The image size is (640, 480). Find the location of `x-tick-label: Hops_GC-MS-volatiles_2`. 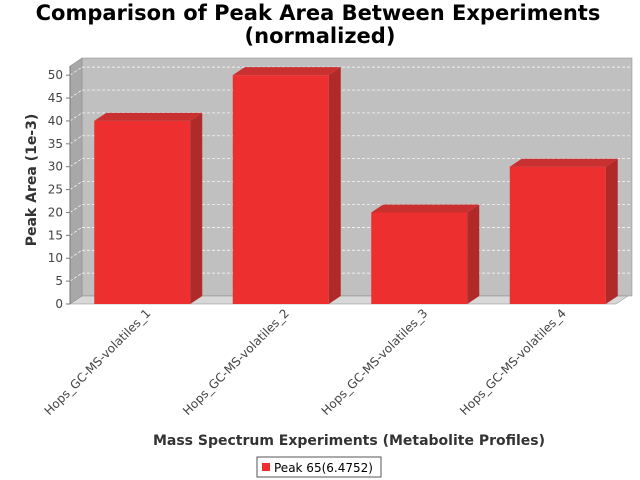

x-tick-label: Hops_GC-MS-volatiles_2 is located at coordinates (236, 362).